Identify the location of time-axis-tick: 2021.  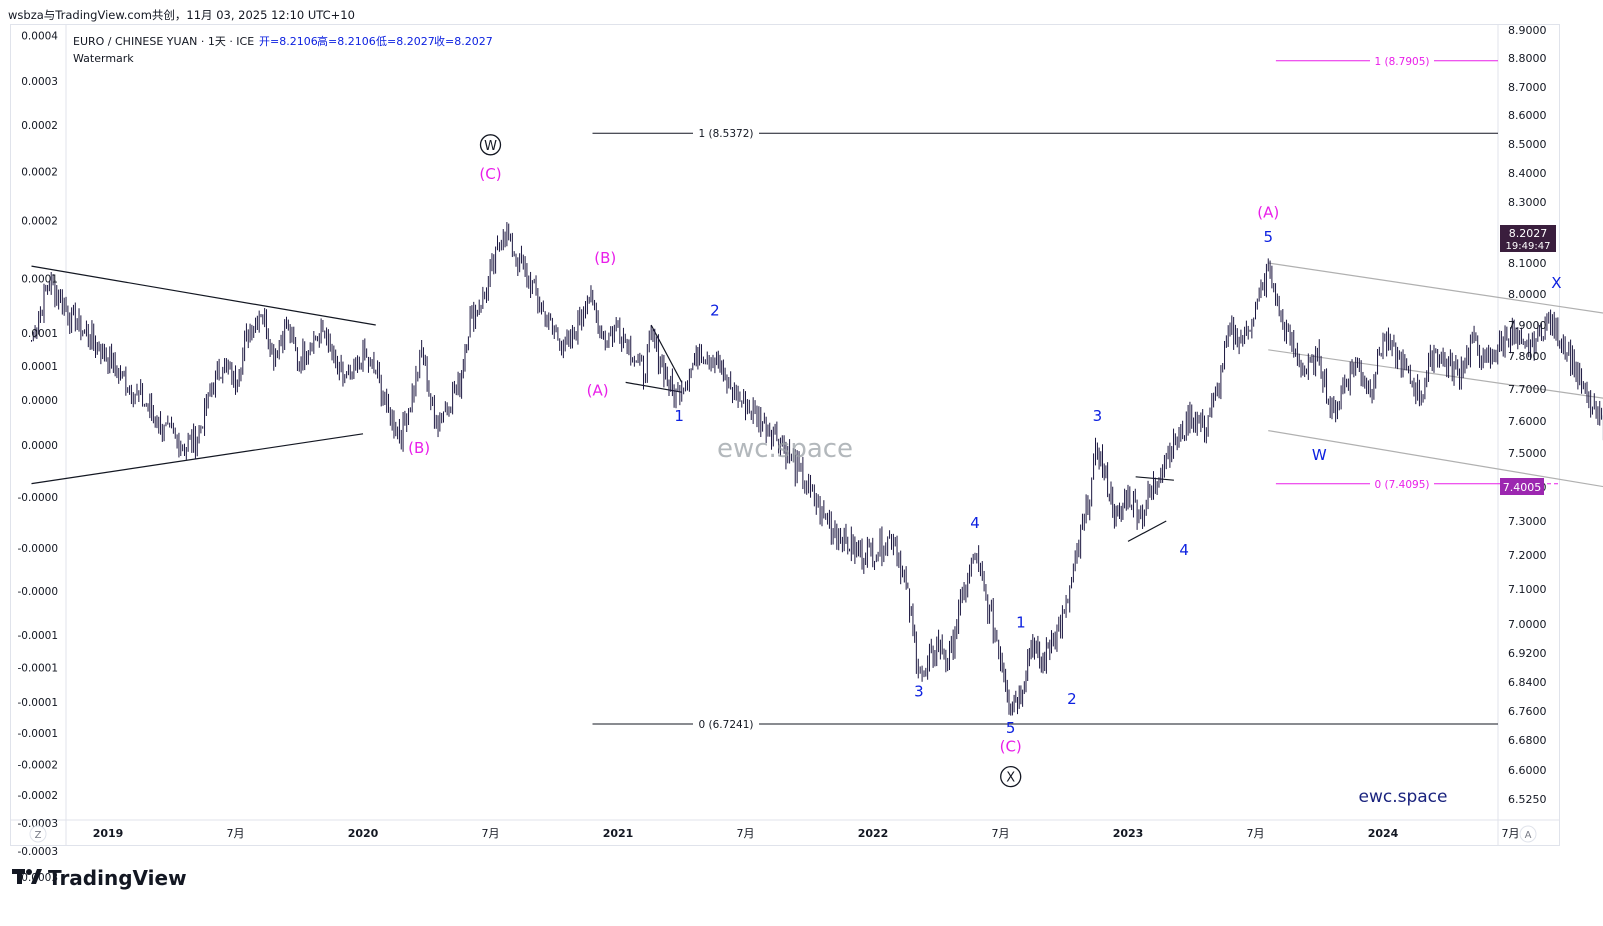
(618, 833).